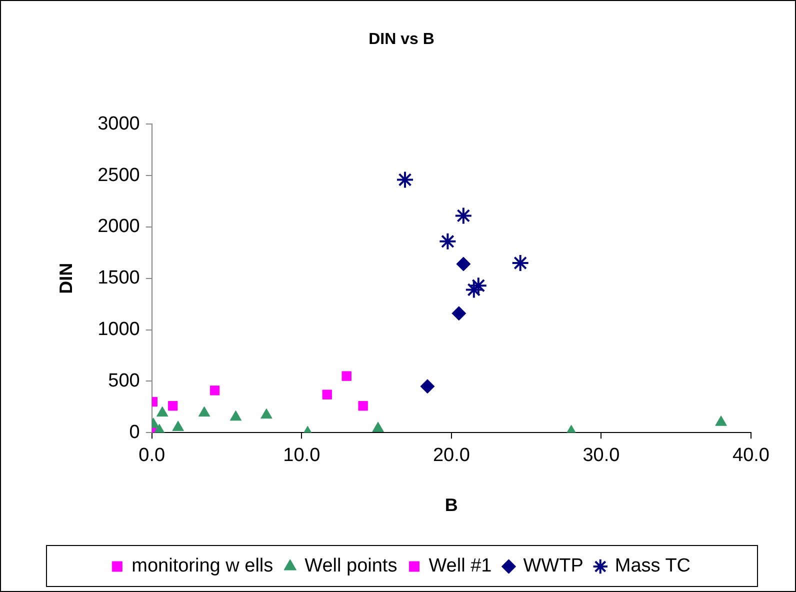 This screenshot has width=796, height=592. I want to click on y-tick-label: 1000, so click(119, 329).